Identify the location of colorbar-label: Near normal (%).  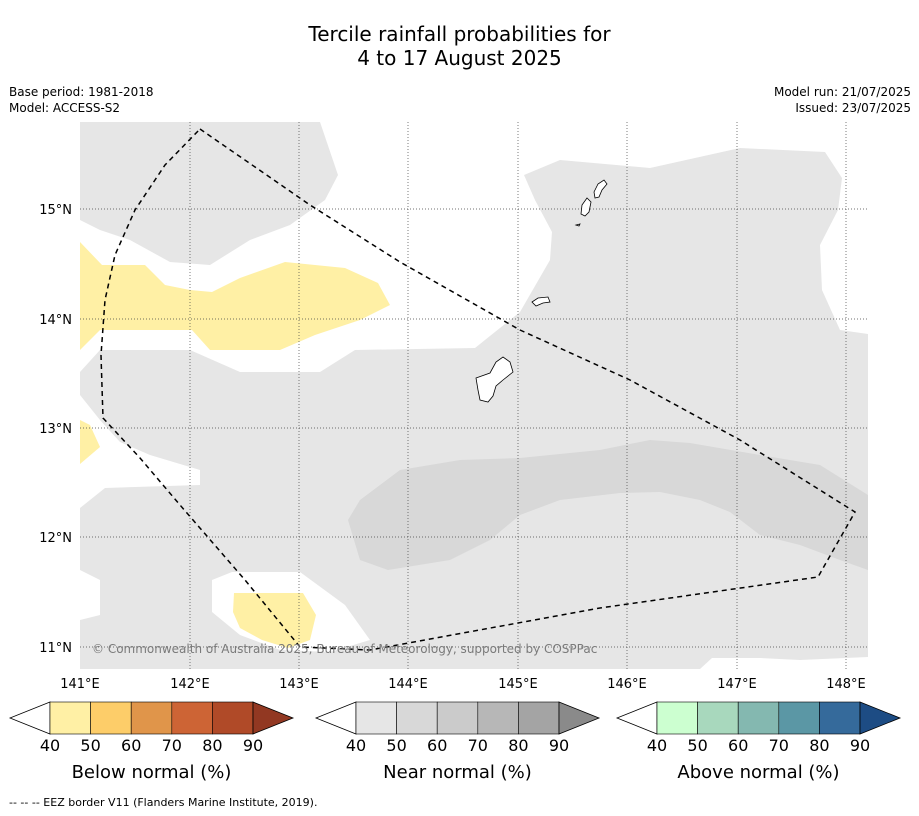
(457, 772).